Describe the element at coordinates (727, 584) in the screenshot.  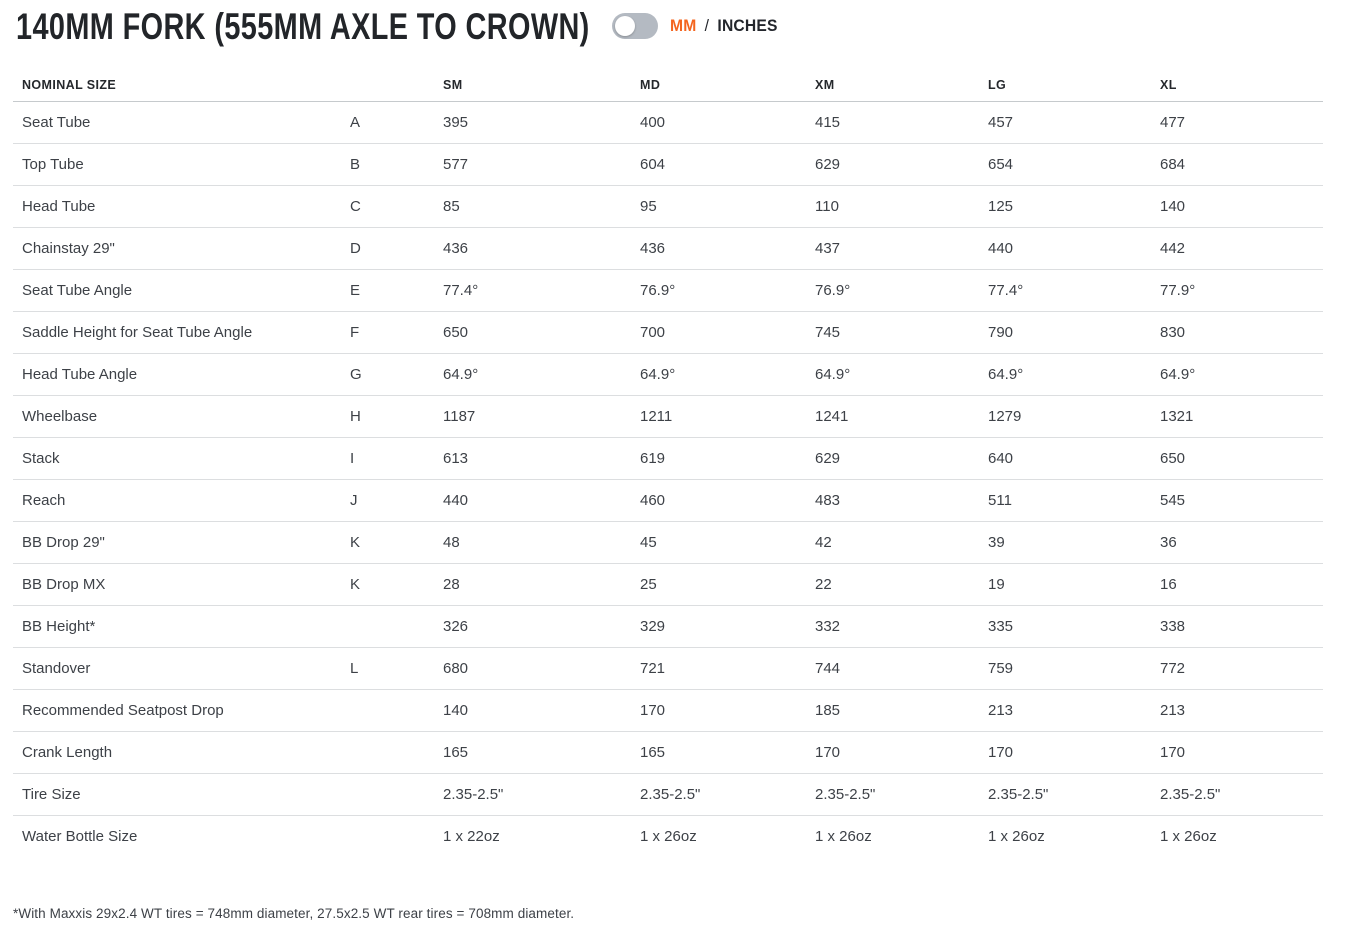
I see `cell-md: 25` at that location.